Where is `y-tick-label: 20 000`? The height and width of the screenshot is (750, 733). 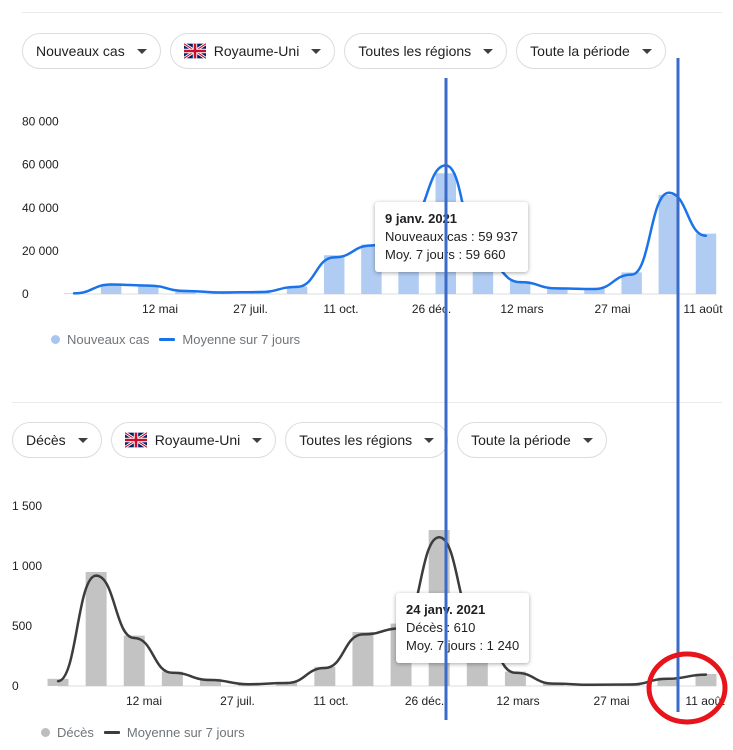 y-tick-label: 20 000 is located at coordinates (40, 251).